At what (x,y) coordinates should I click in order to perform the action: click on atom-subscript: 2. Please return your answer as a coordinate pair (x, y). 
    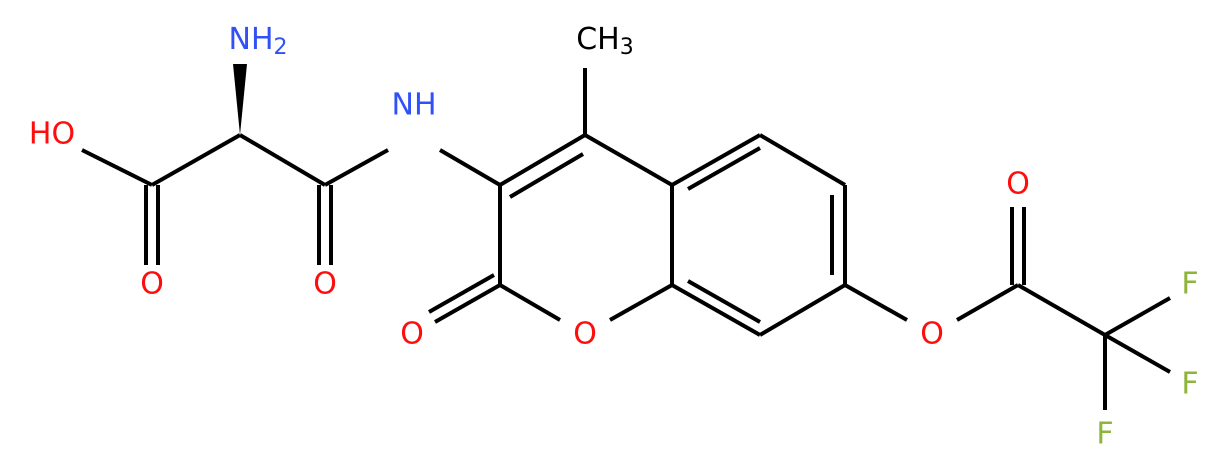
    Looking at the image, I should click on (281, 47).